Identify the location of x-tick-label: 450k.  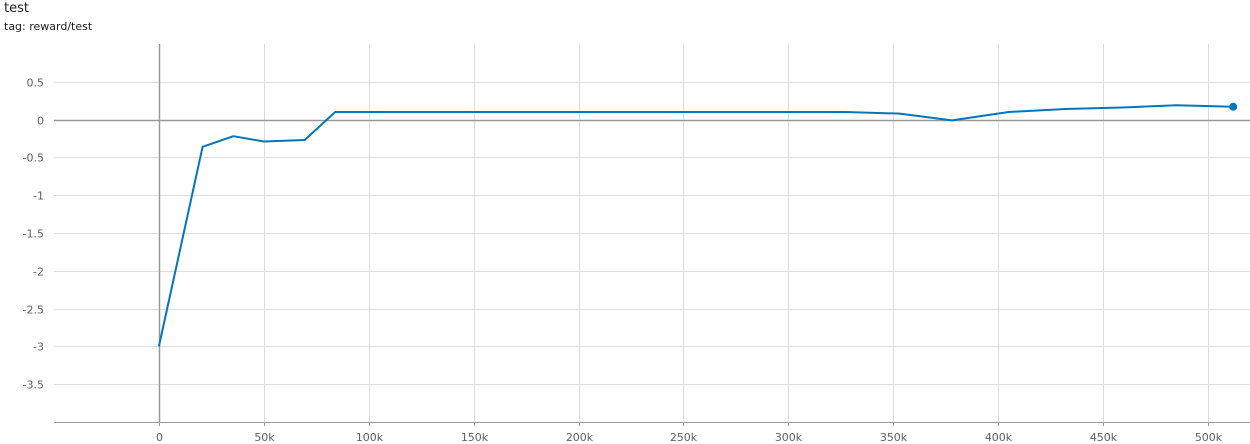
(1104, 437).